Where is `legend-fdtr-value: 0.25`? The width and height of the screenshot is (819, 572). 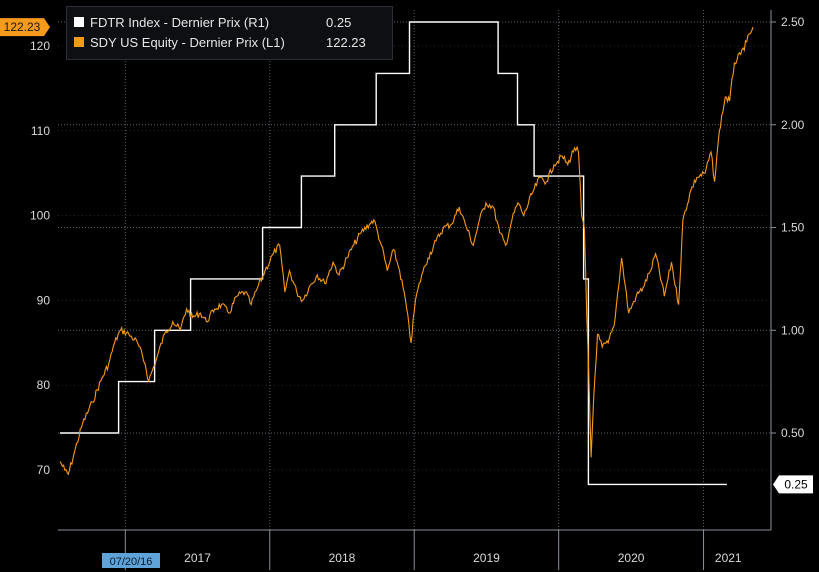 legend-fdtr-value: 0.25 is located at coordinates (339, 22).